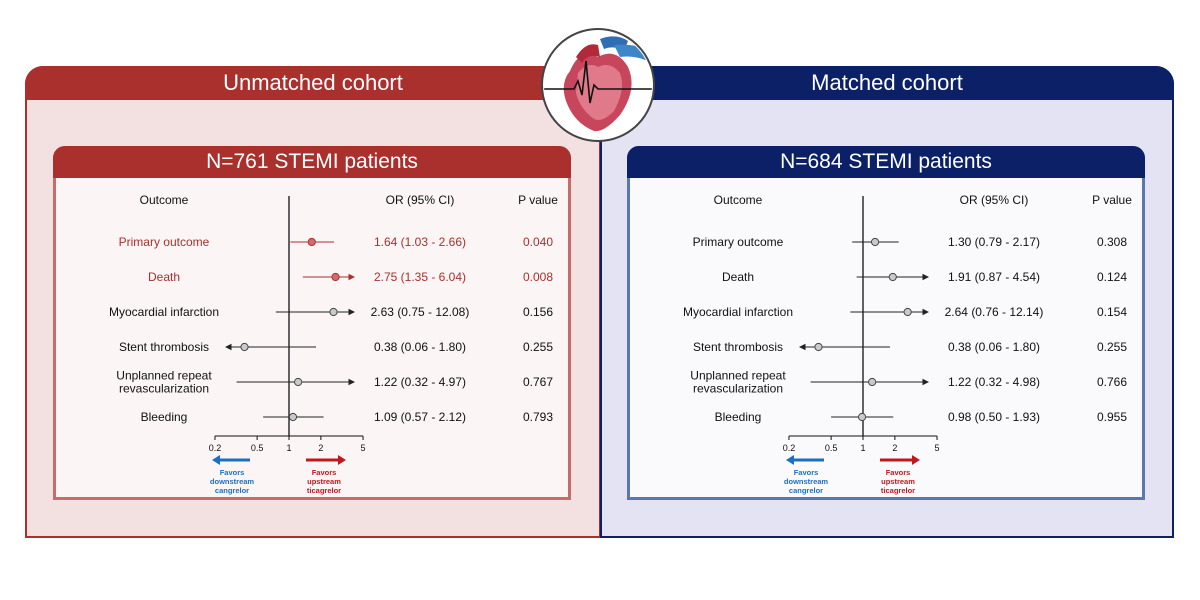  Describe the element at coordinates (994, 382) in the screenshot. I see `or-ci-value: 1.22 (0.32 - 4.98)` at that location.